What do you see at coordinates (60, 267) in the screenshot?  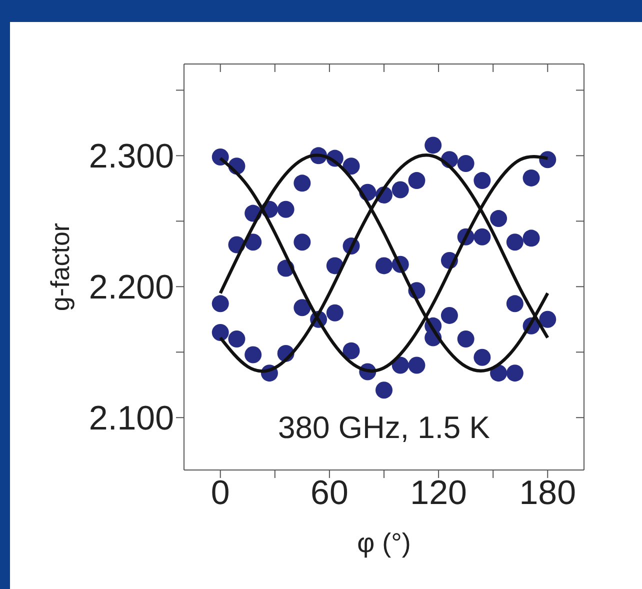 I see `y-axis-title: g-factor` at bounding box center [60, 267].